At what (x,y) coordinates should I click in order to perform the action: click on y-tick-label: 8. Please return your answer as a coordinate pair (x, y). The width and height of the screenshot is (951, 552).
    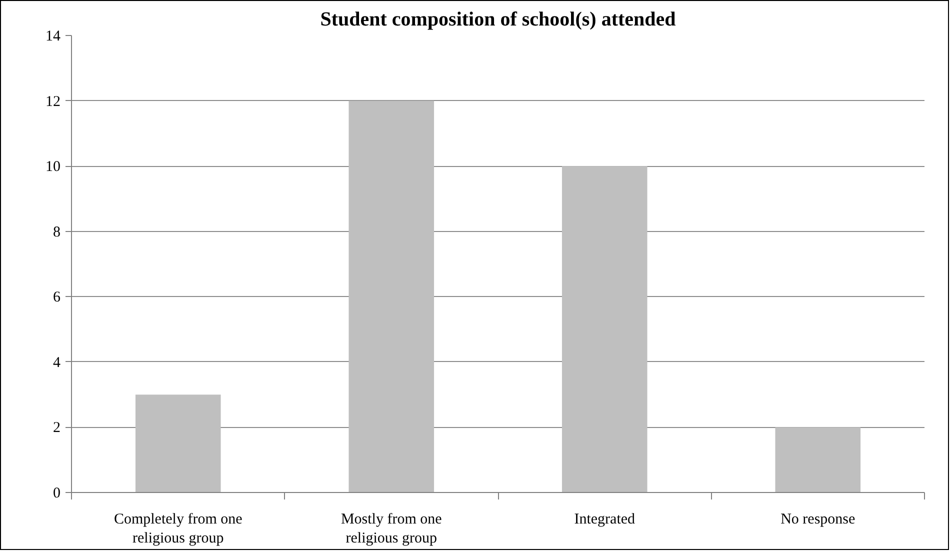
    Looking at the image, I should click on (56, 232).